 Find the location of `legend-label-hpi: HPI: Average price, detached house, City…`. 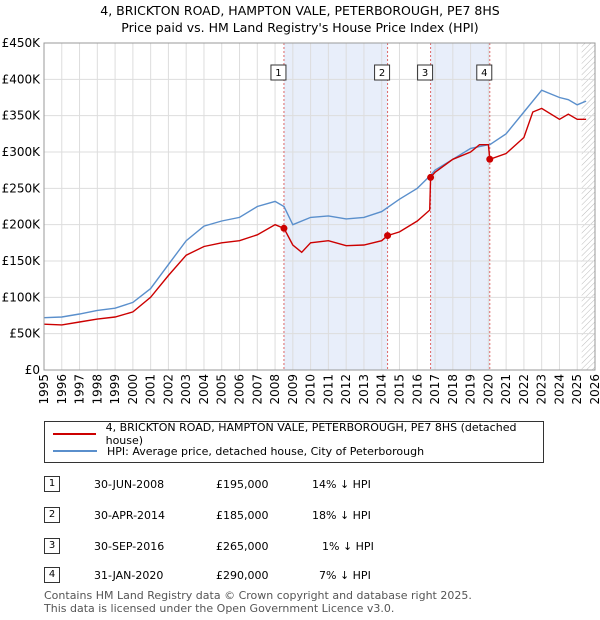

legend-label-hpi: HPI: Average price, detached house, City… is located at coordinates (266, 451).